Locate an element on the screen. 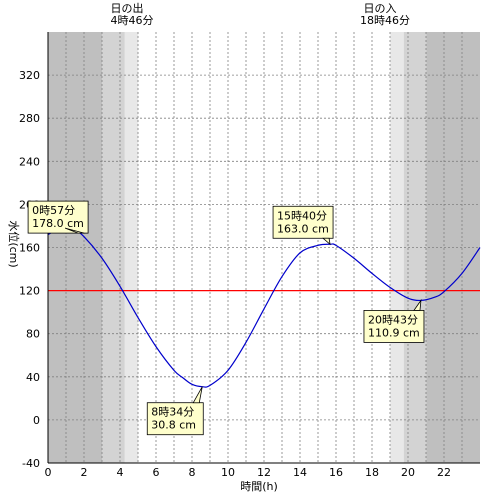 This screenshot has width=496, height=496. y-axis-label: 水位(cm) is located at coordinates (14, 243).